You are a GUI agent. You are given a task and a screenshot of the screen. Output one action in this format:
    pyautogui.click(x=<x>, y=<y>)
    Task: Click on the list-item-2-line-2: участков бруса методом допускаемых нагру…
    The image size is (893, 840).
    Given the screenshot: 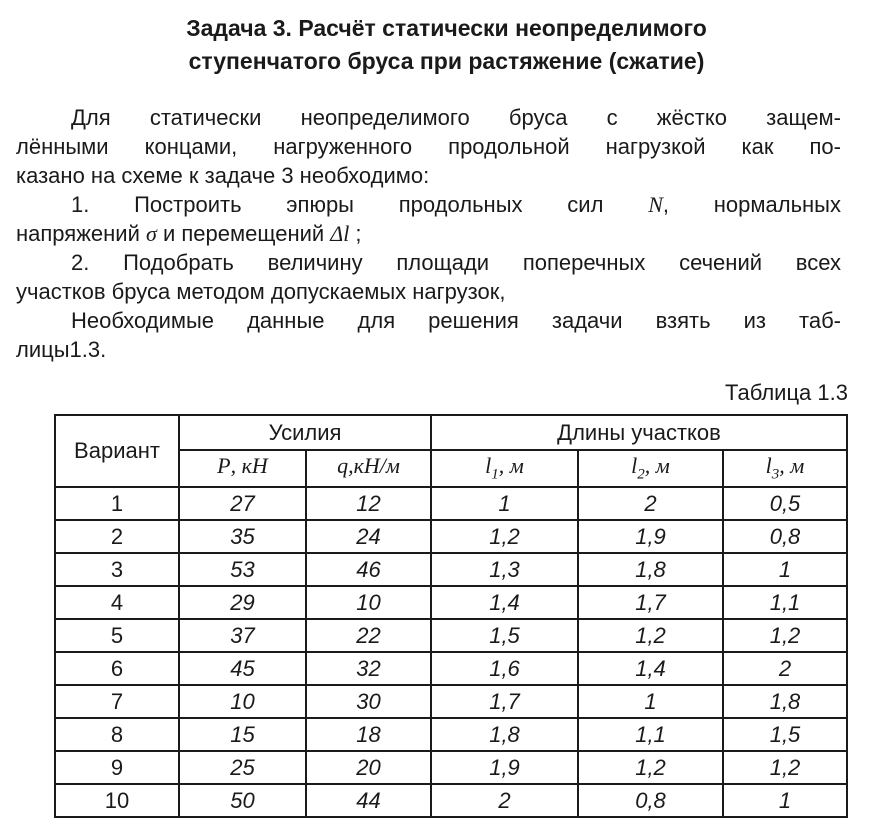 What is the action you would take?
    pyautogui.click(x=261, y=291)
    